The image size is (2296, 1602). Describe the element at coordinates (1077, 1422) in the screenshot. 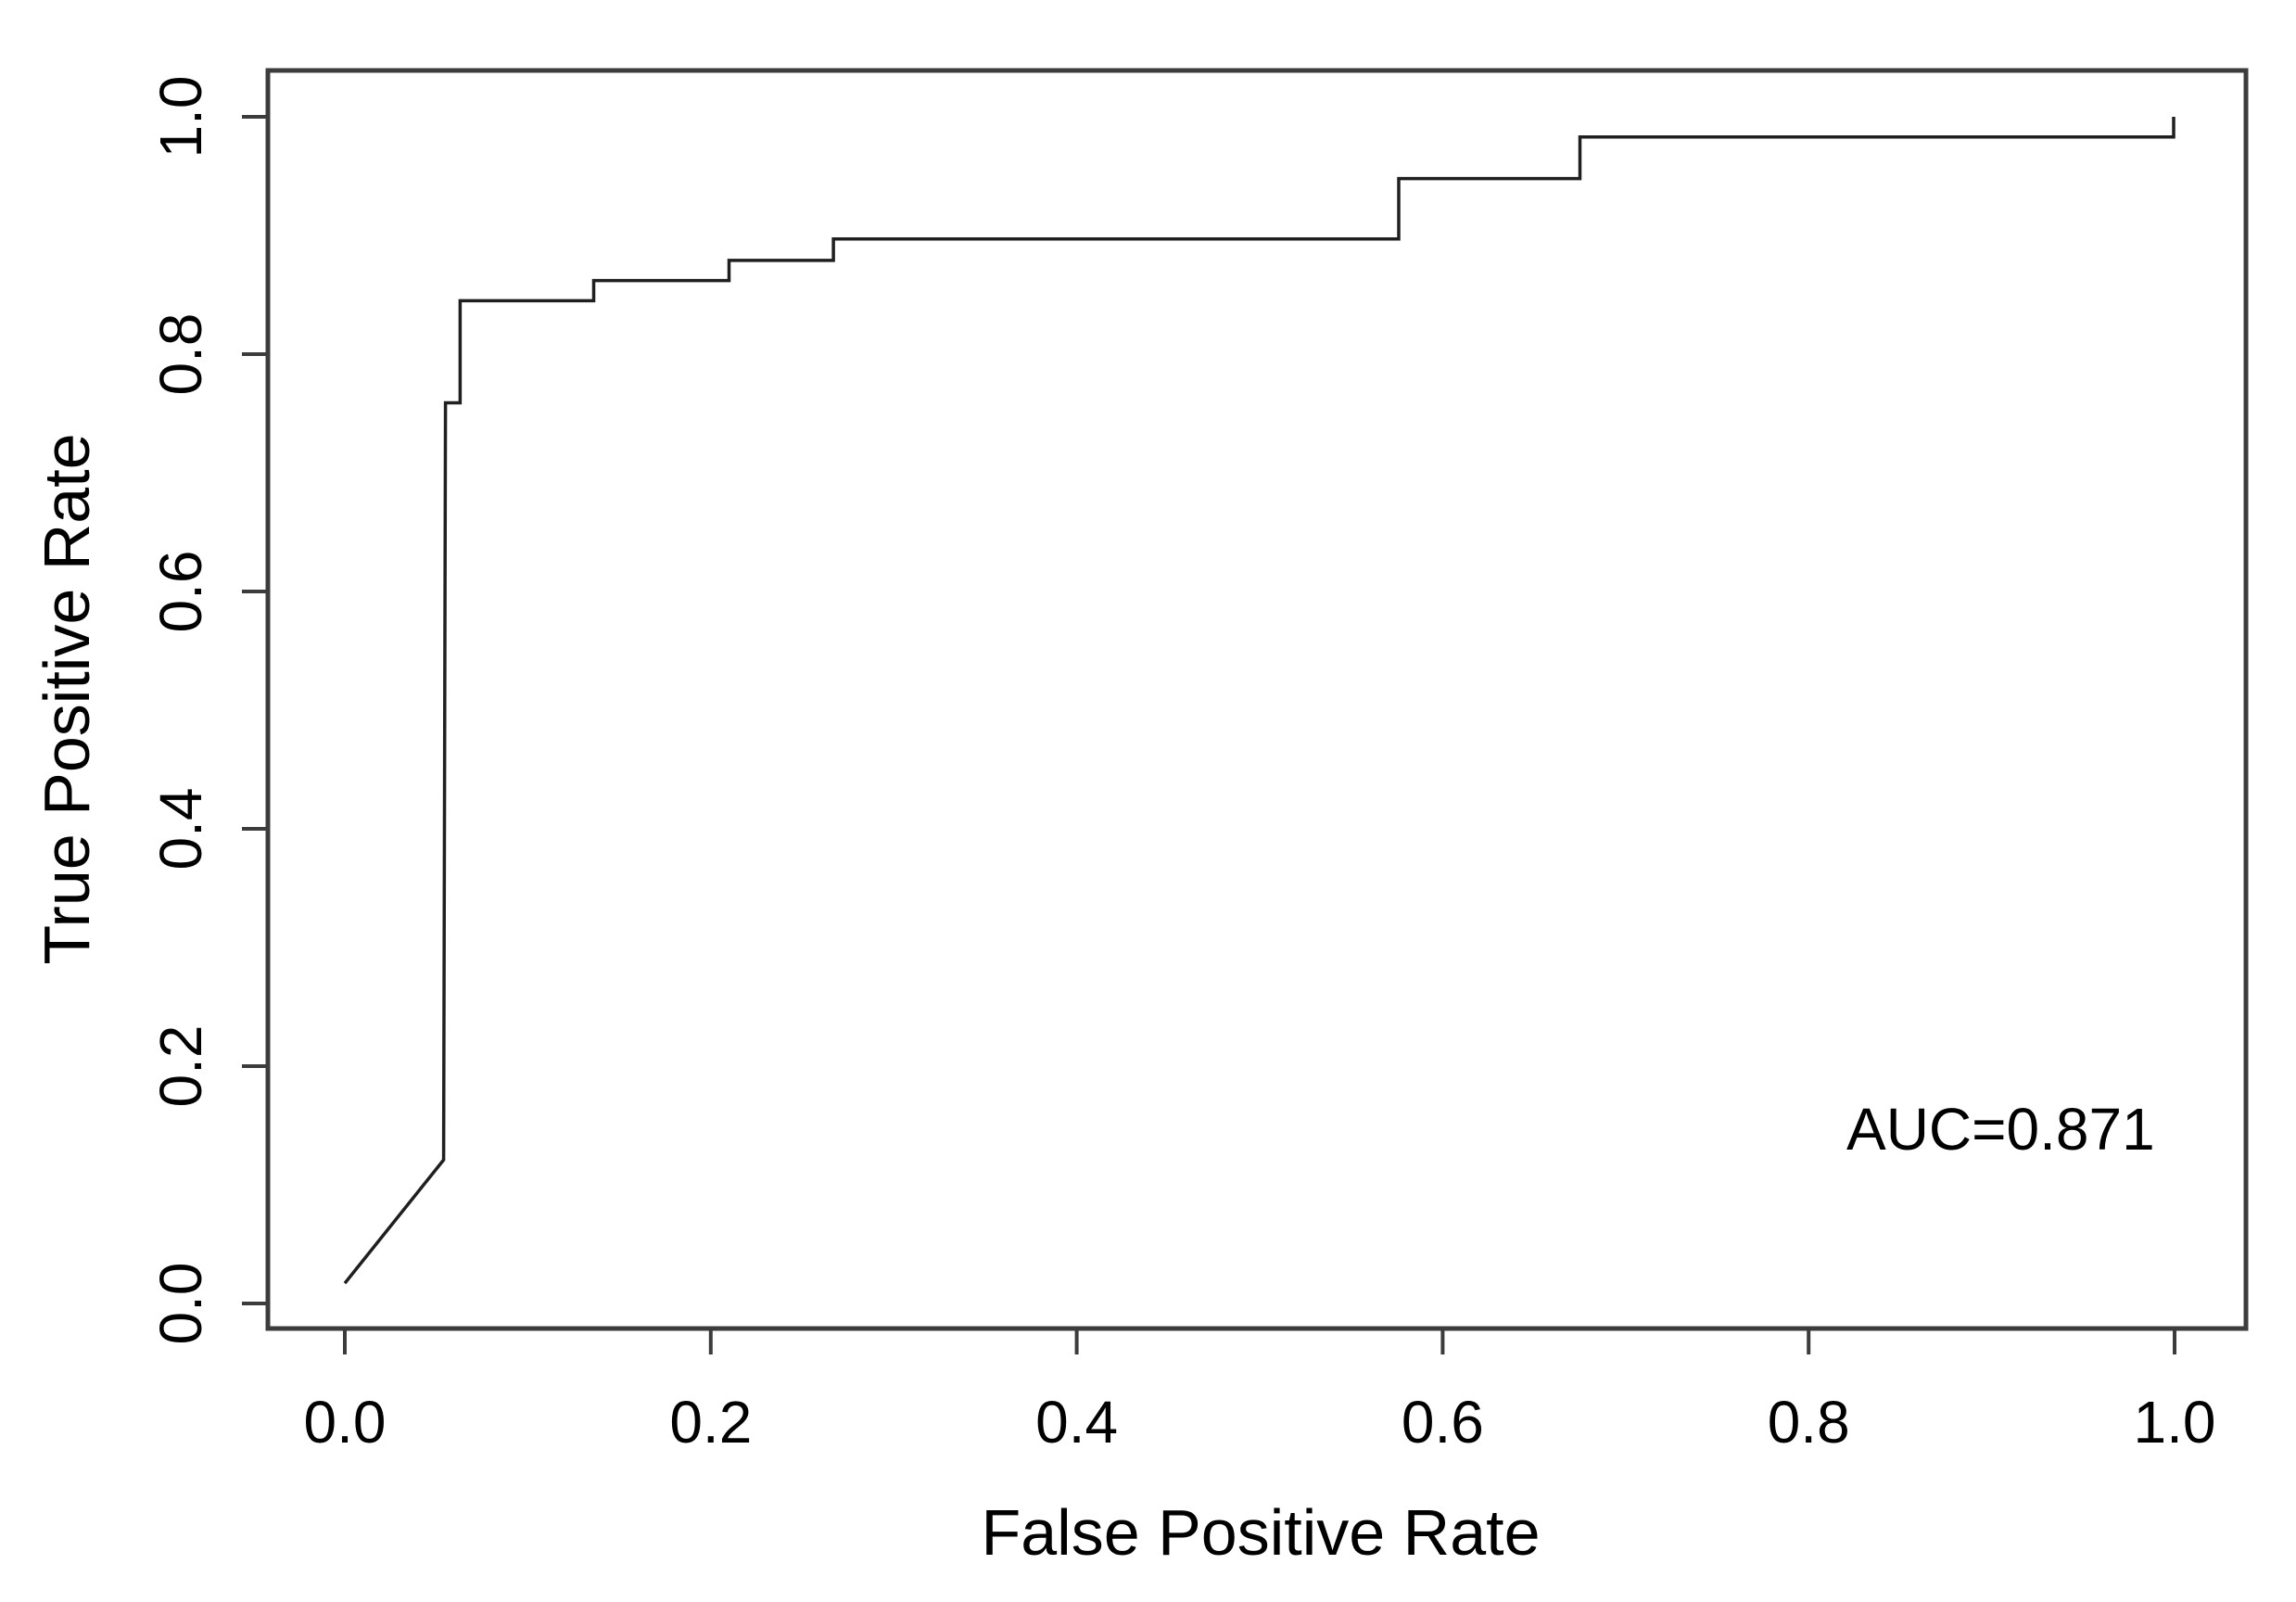

I see `x-tick-label: 0.4` at that location.